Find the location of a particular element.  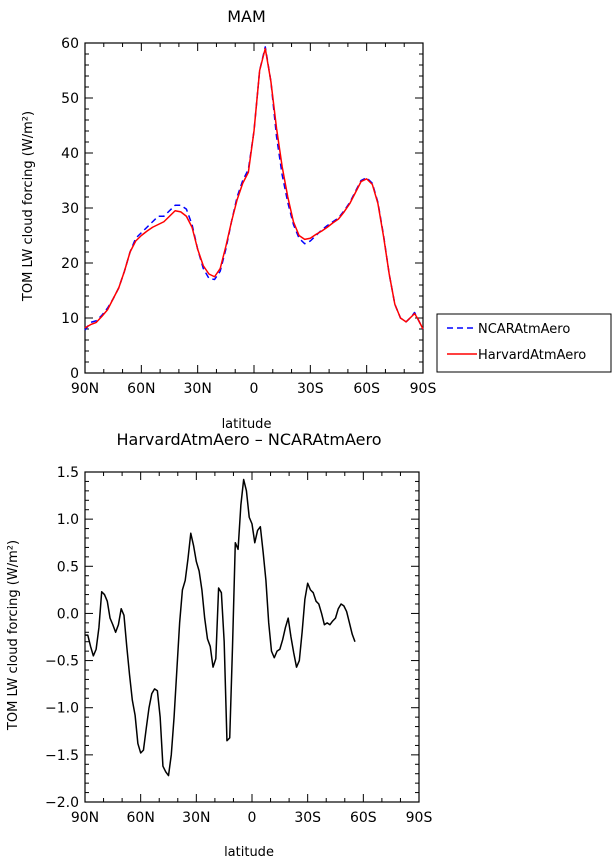

legend: NCARAtmAero HarvardAtmAero is located at coordinates (524, 343).